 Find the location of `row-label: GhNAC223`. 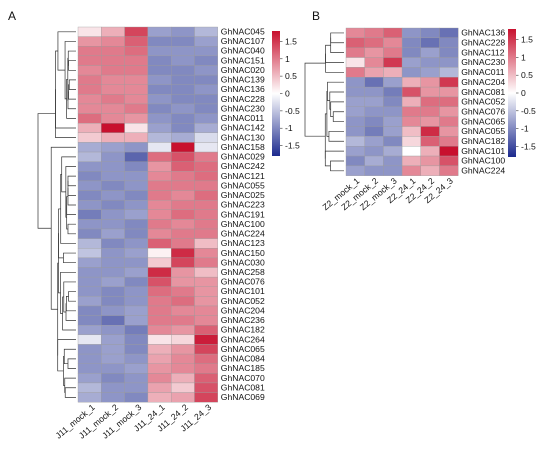

row-label: GhNAC223 is located at coordinates (243, 205).